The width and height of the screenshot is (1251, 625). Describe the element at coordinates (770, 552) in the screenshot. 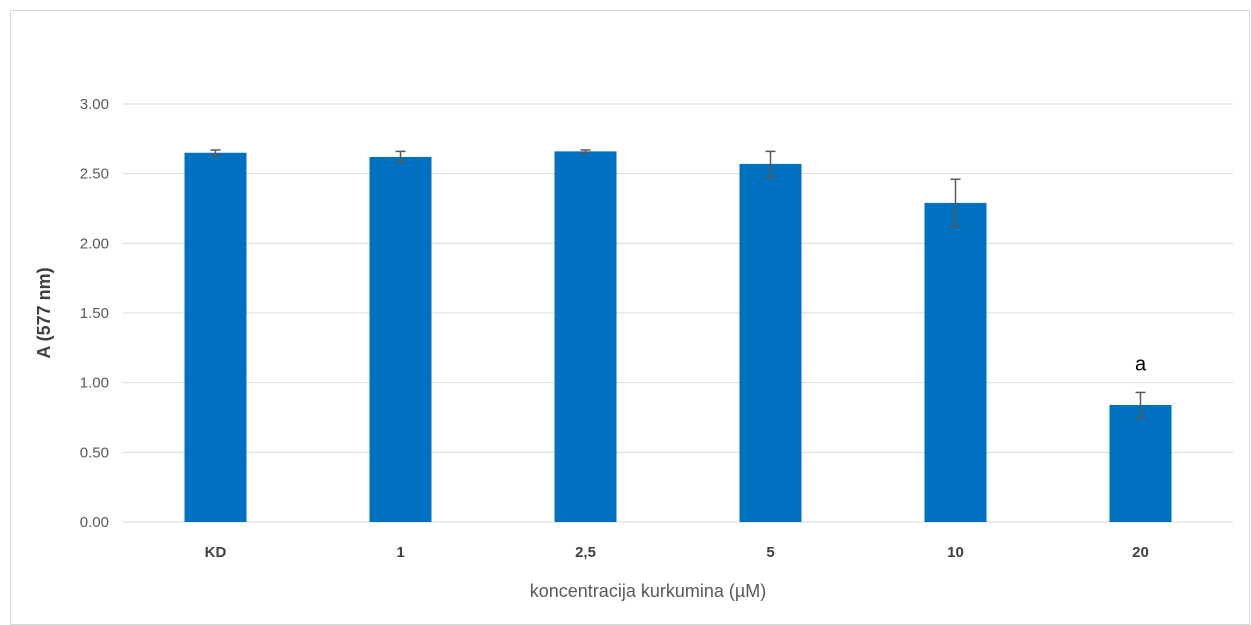

I see `x-tick-label: 5` at that location.